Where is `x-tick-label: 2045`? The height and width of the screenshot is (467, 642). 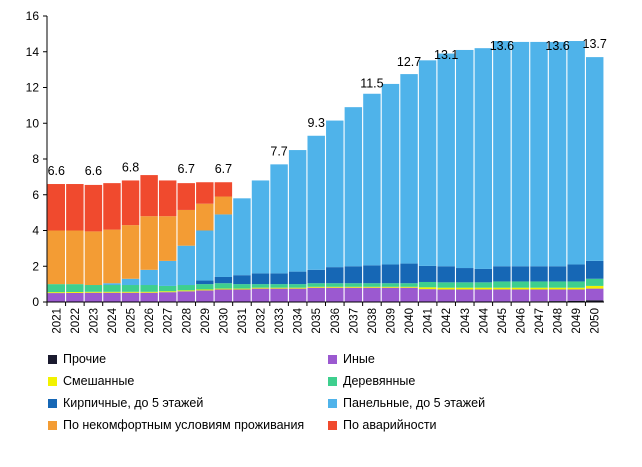 x-tick-label: 2045 is located at coordinates (503, 321).